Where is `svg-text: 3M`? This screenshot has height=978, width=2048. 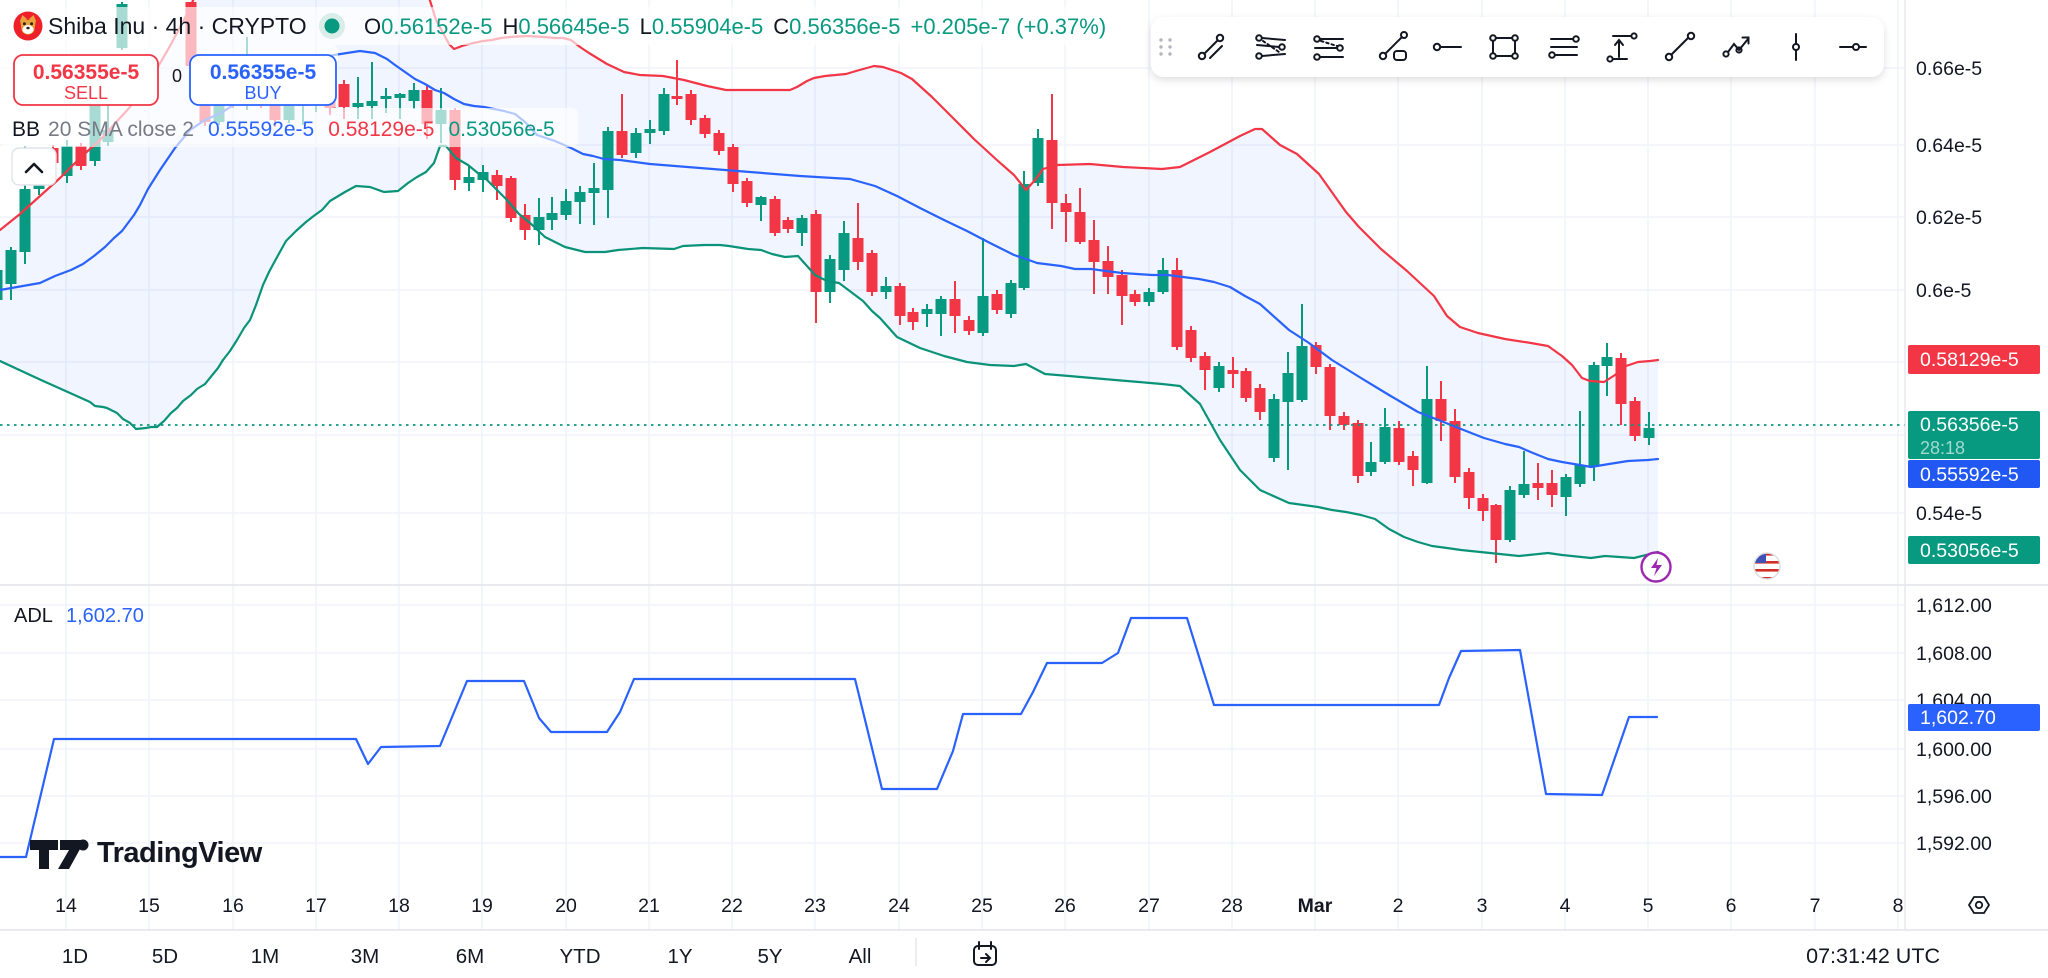
svg-text: 3M is located at coordinates (365, 956).